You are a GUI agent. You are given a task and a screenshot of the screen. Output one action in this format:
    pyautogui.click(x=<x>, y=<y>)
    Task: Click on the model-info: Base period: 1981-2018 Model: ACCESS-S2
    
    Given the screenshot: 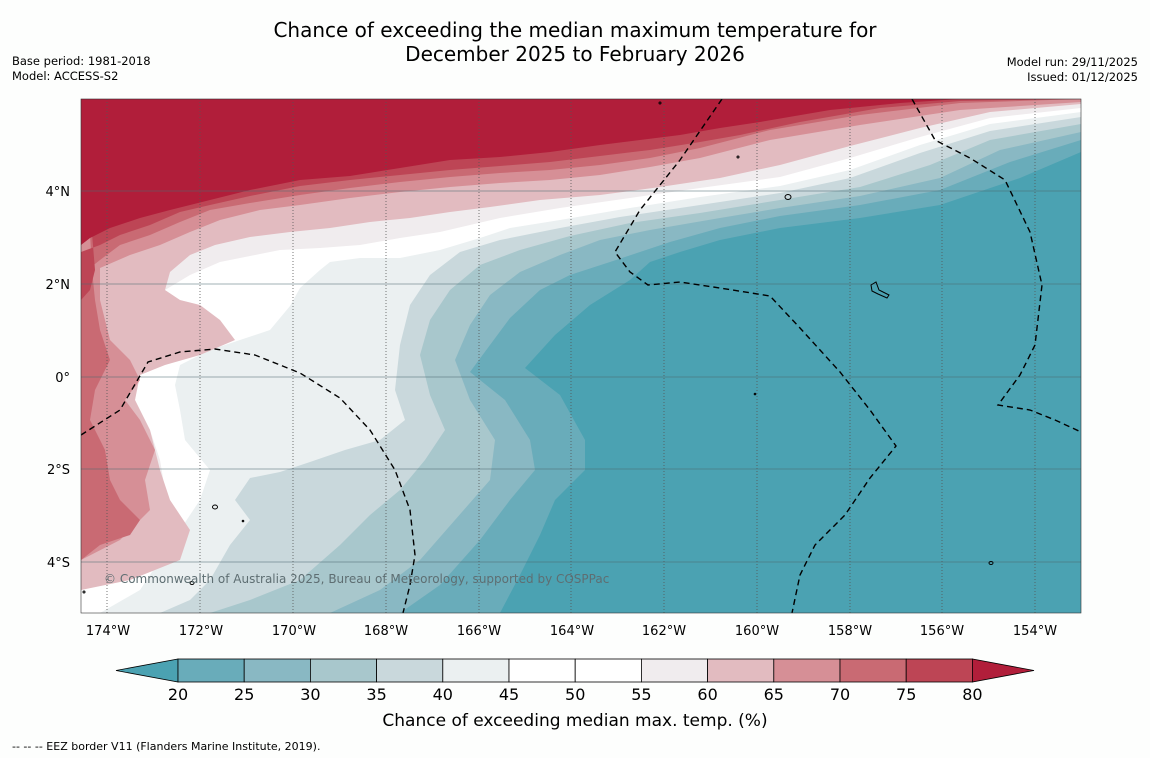 What is the action you would take?
    pyautogui.click(x=81, y=69)
    